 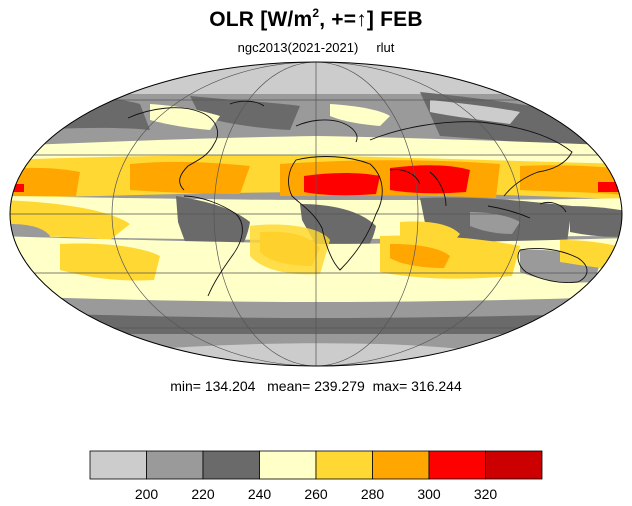 What do you see at coordinates (390, 386) in the screenshot?
I see `stat-max-label: max=` at bounding box center [390, 386].